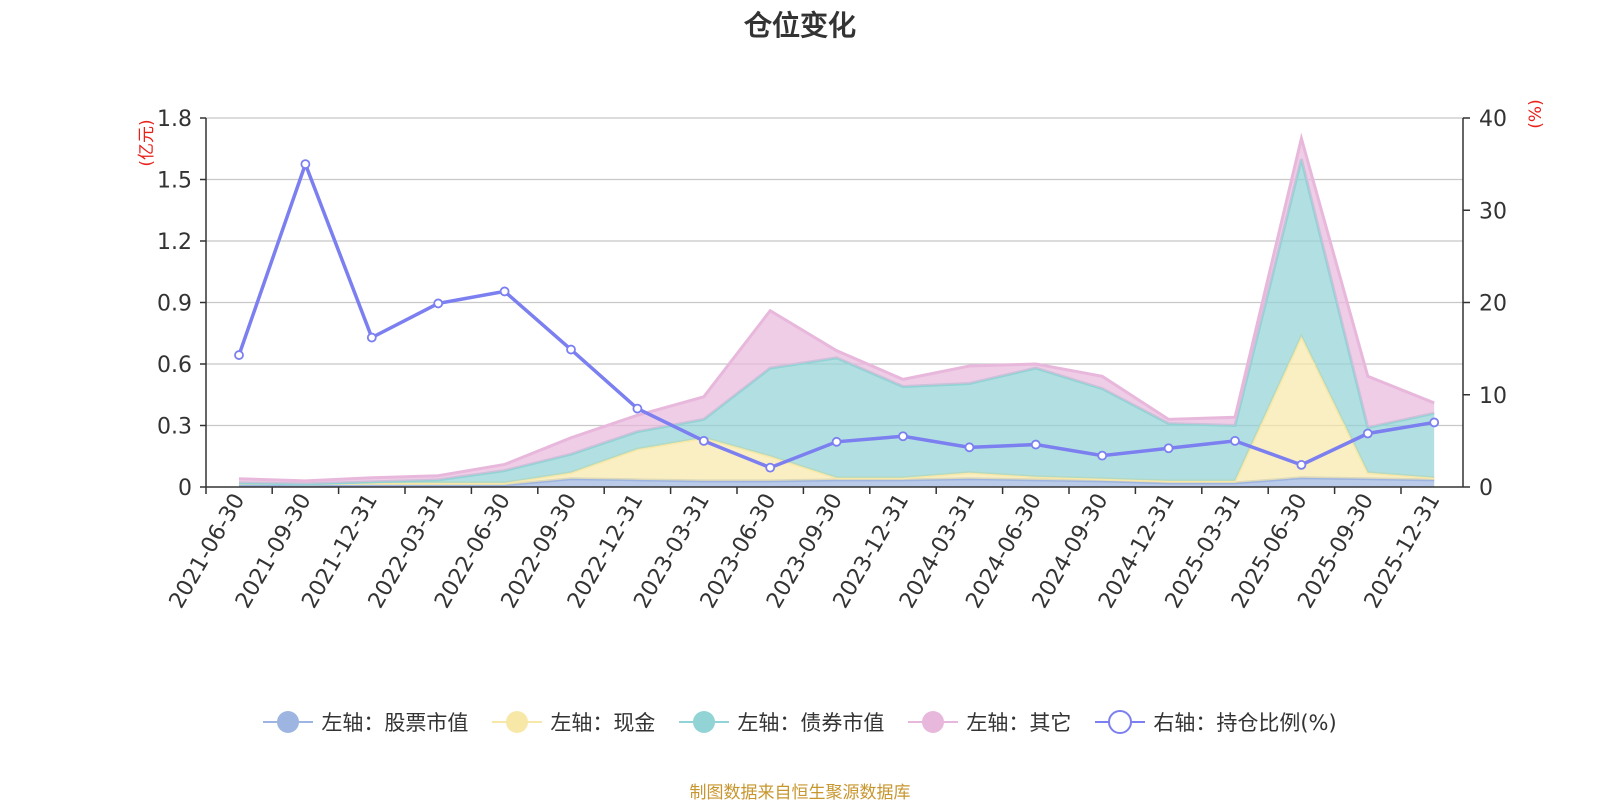 The width and height of the screenshot is (1600, 803). I want to click on chart-title: 仓位变化, so click(799, 25).